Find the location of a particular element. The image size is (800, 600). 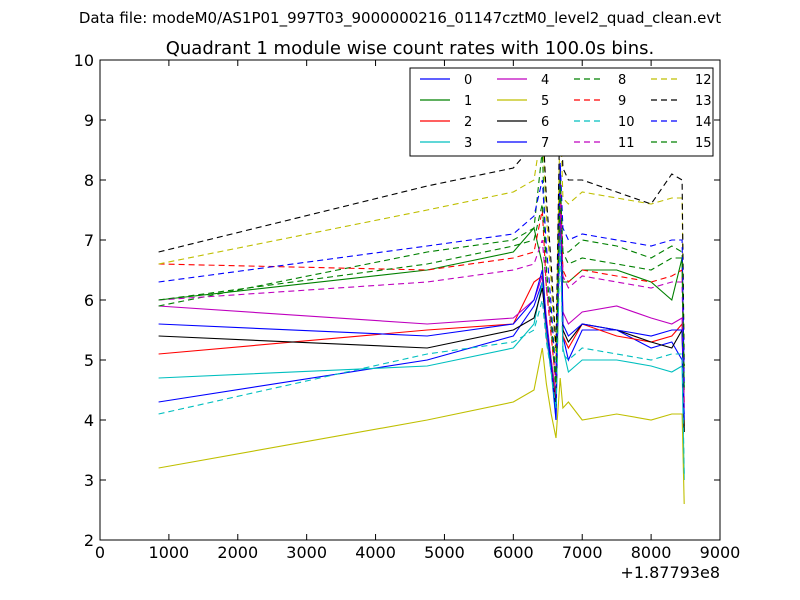

legend-label-4: 4 is located at coordinates (545, 80).